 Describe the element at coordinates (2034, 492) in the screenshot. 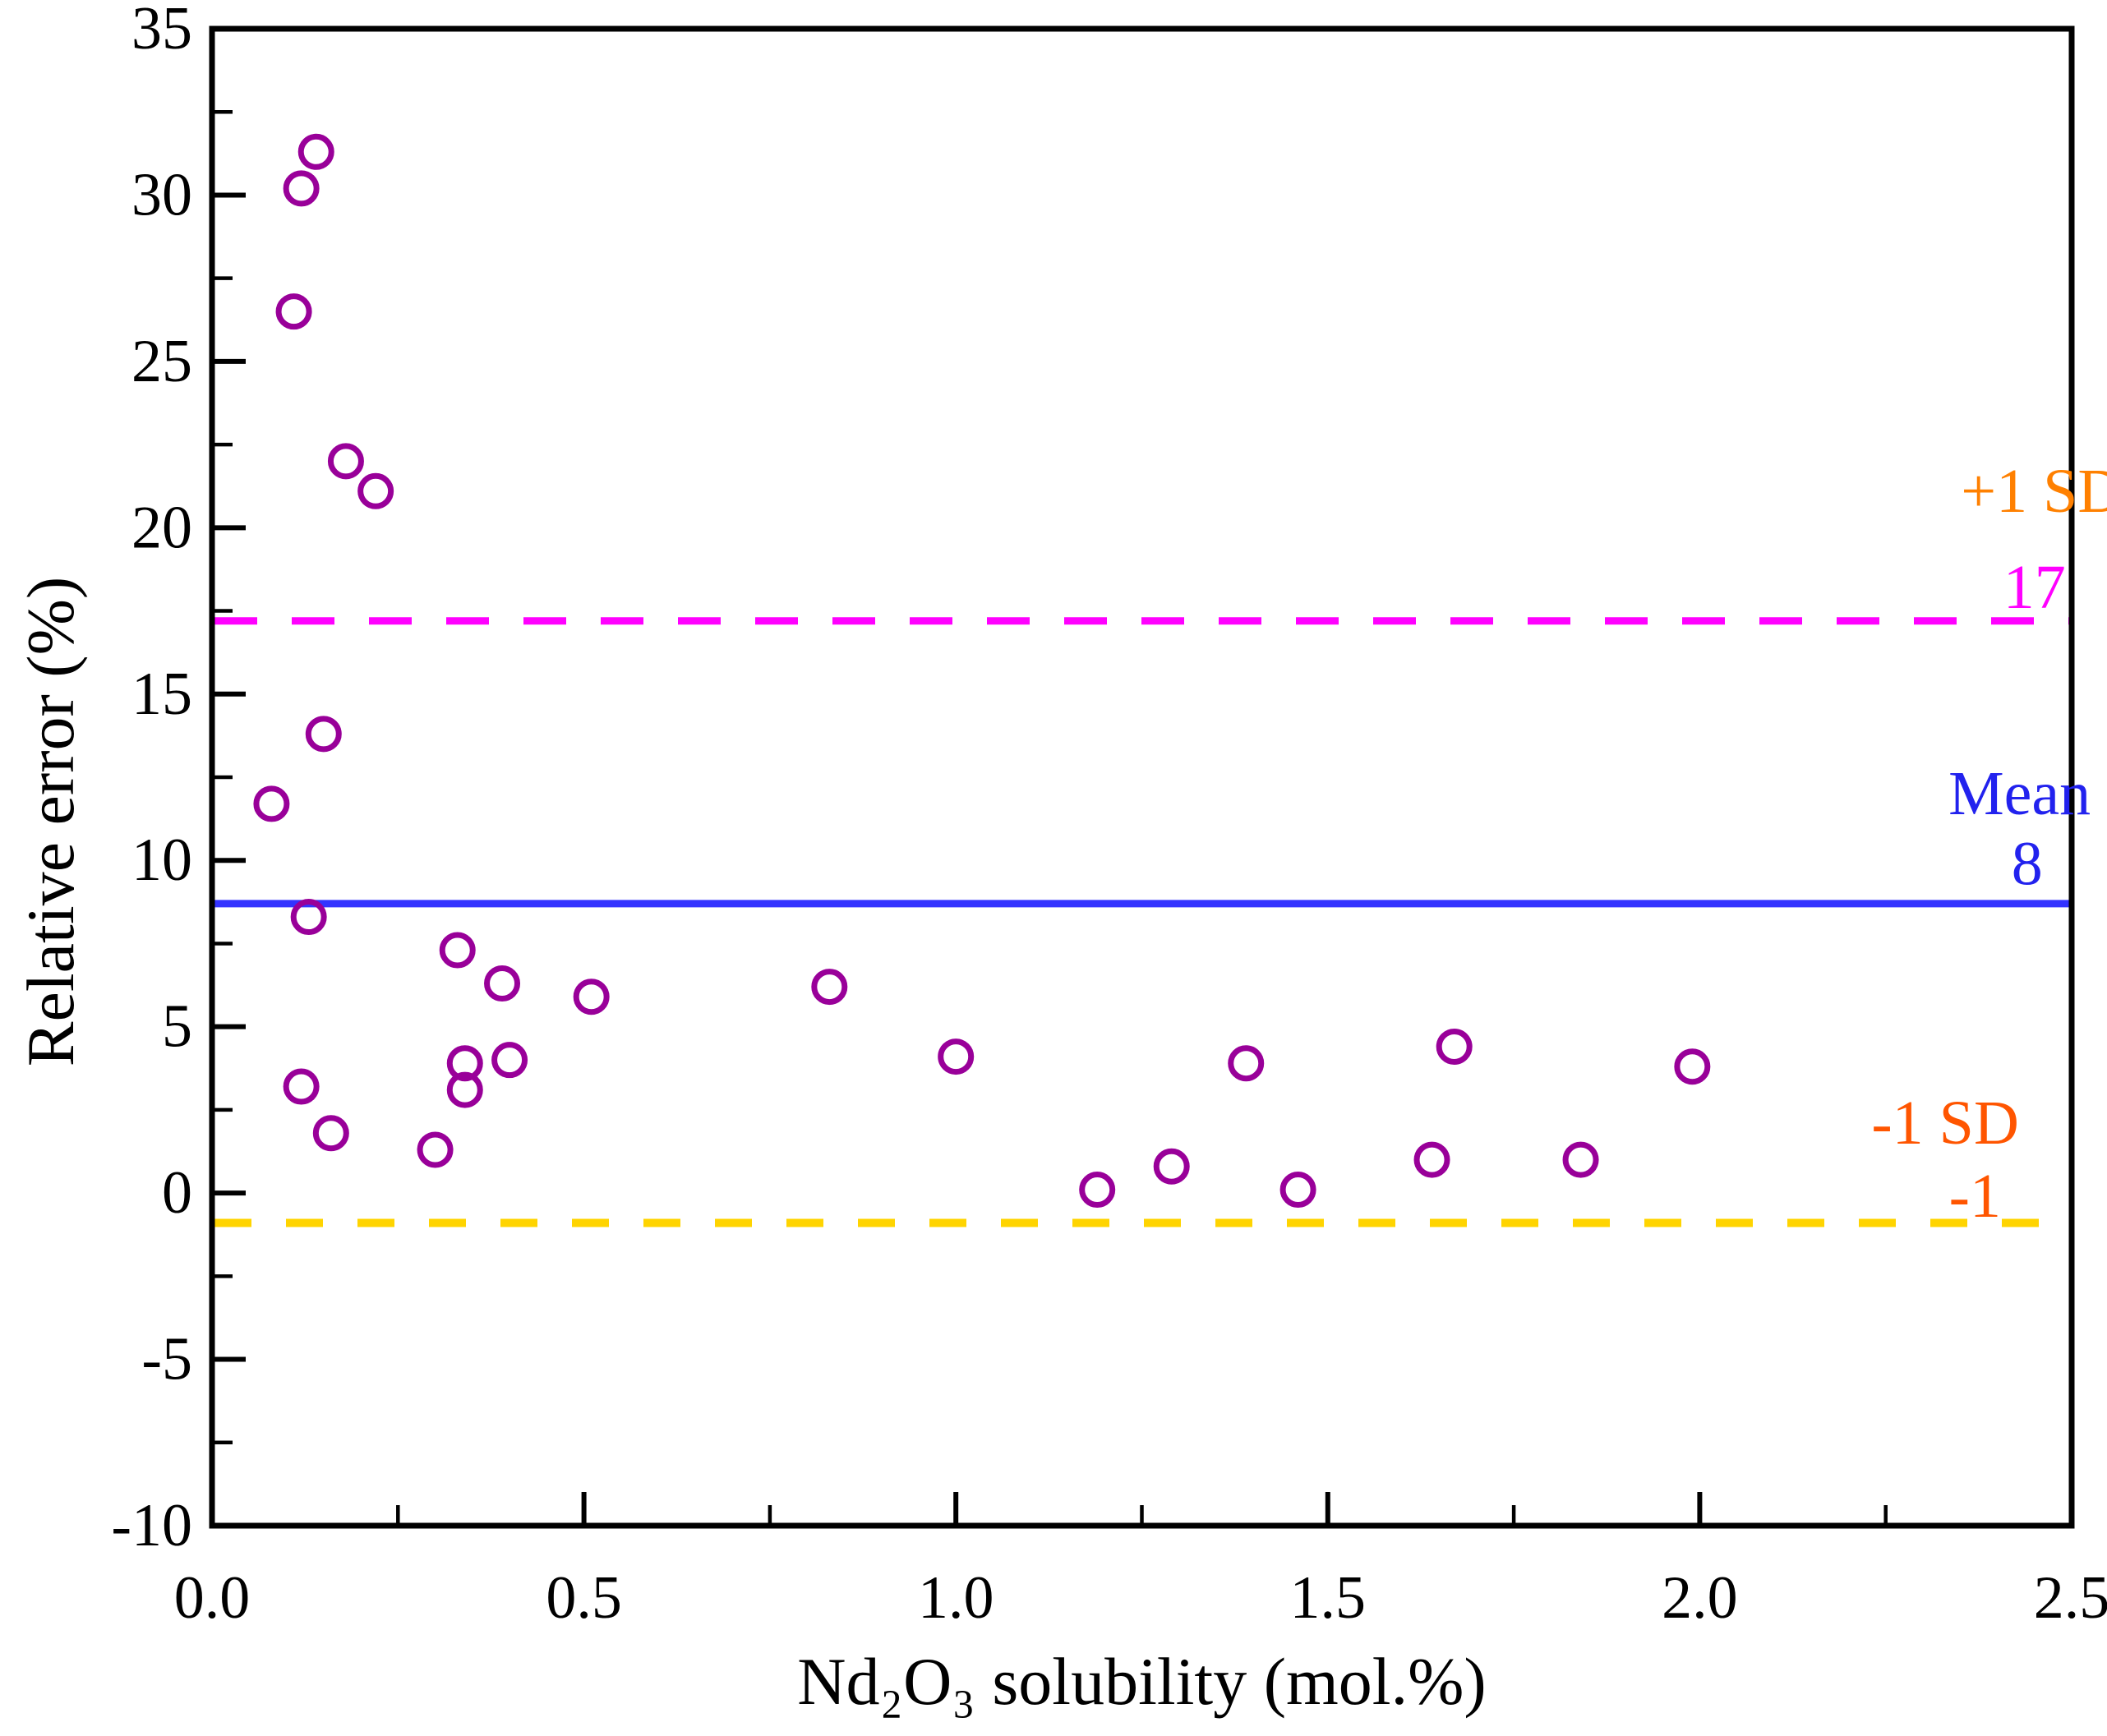

I see `plus-1-sd-label: +1 SD` at that location.